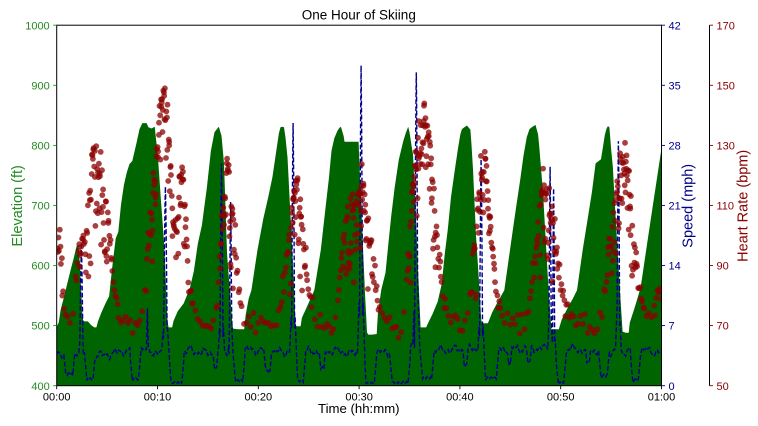  I want to click on svg-text: 0, so click(672, 387).